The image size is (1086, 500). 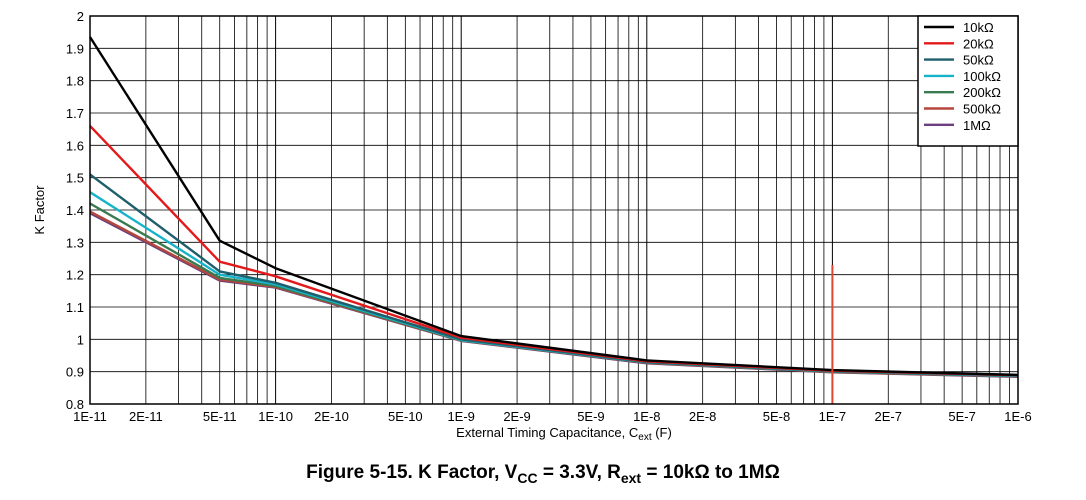 I want to click on x-tick-label: 1E-6, so click(x=1017, y=416).